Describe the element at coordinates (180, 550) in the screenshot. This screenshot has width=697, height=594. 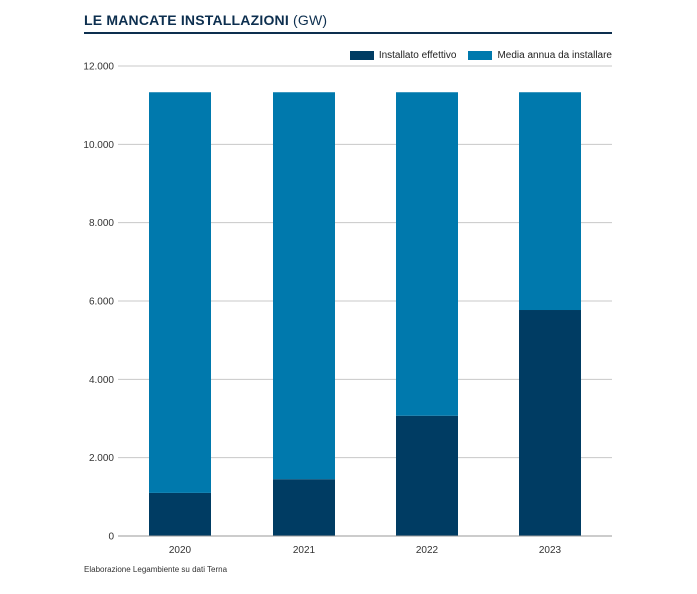
I see `x-tick-label: 2020` at that location.